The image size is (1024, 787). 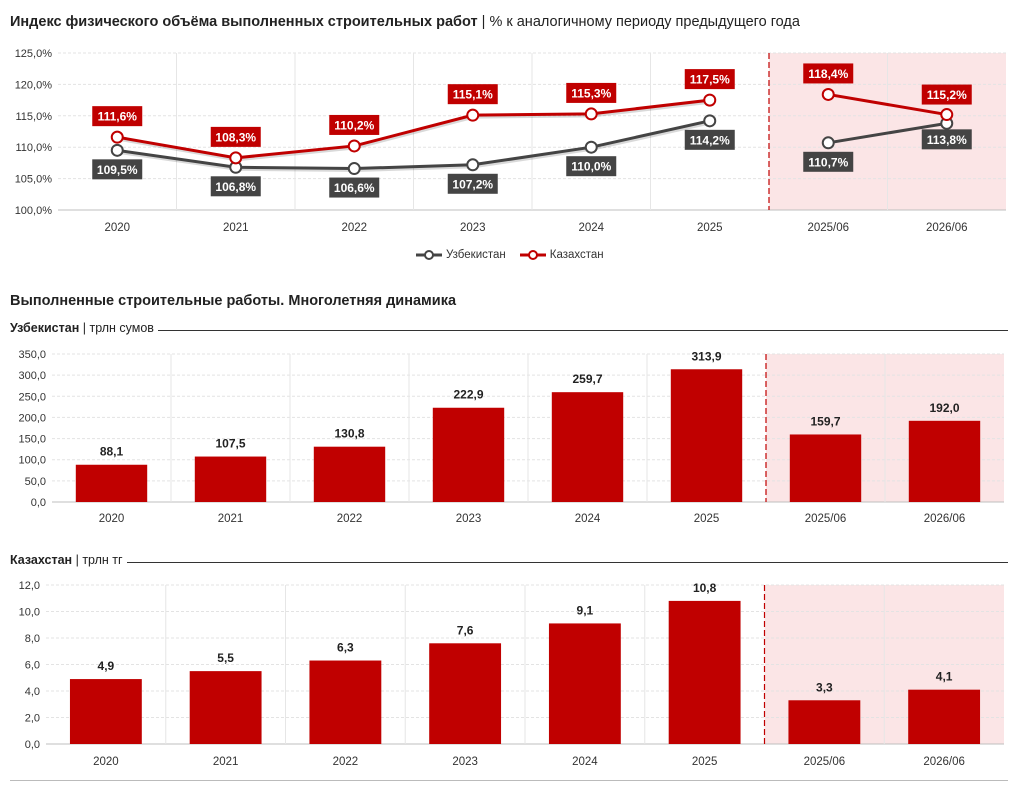 I want to click on kz-data-label: 115,3%, so click(x=591, y=93).